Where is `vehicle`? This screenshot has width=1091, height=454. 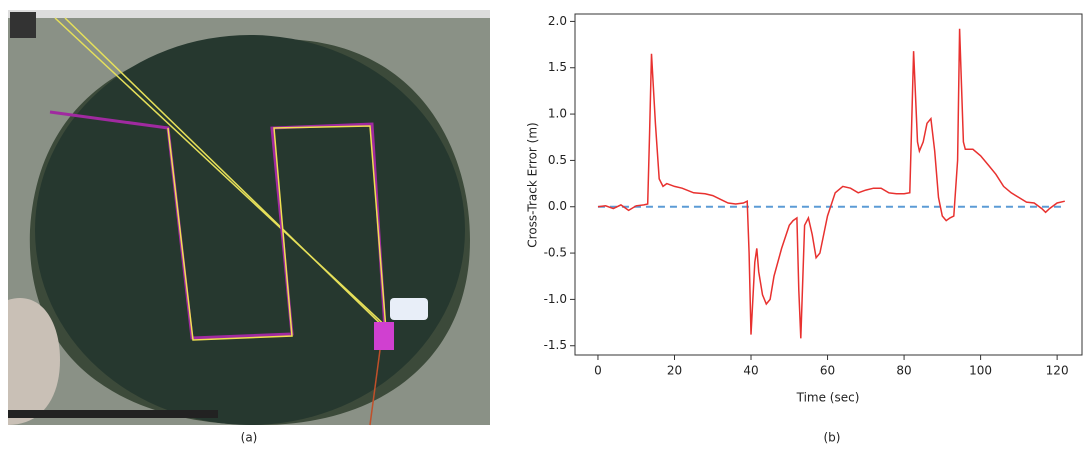
vehicle is located at coordinates (384, 336).